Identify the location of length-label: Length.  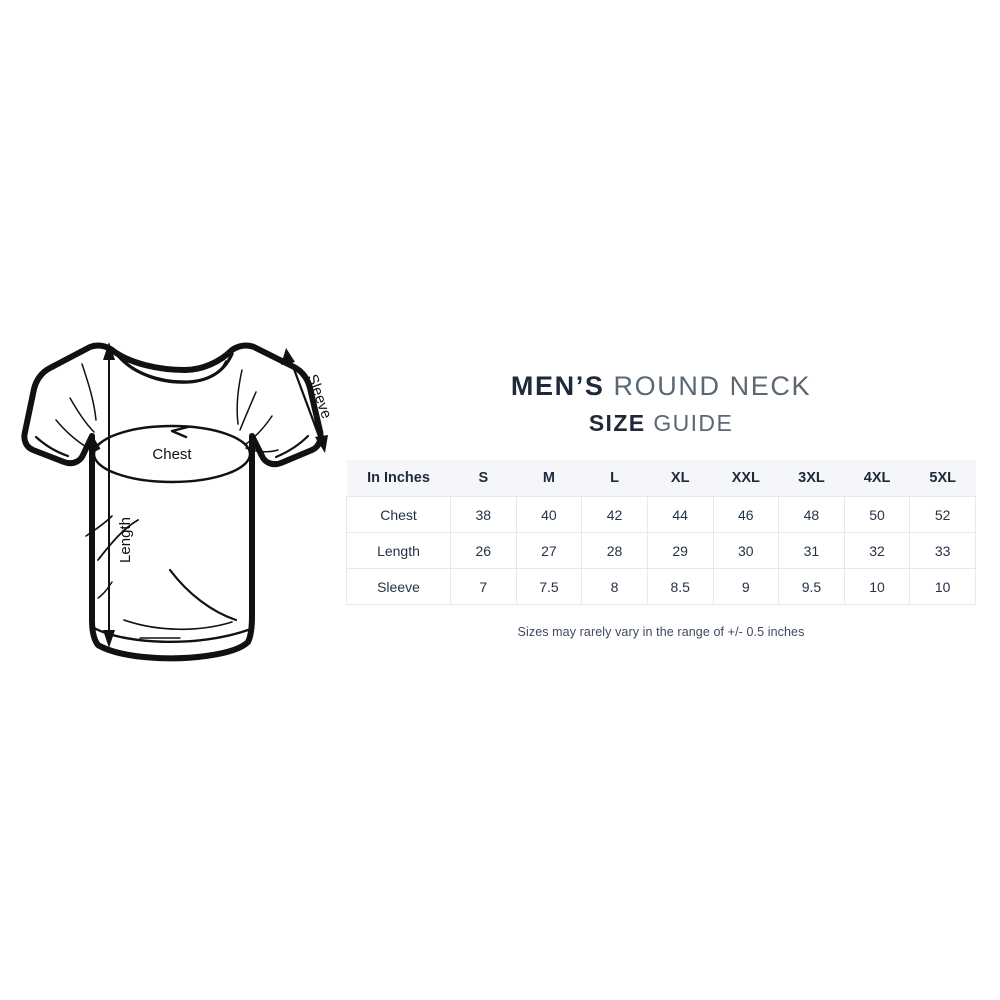
(125, 540).